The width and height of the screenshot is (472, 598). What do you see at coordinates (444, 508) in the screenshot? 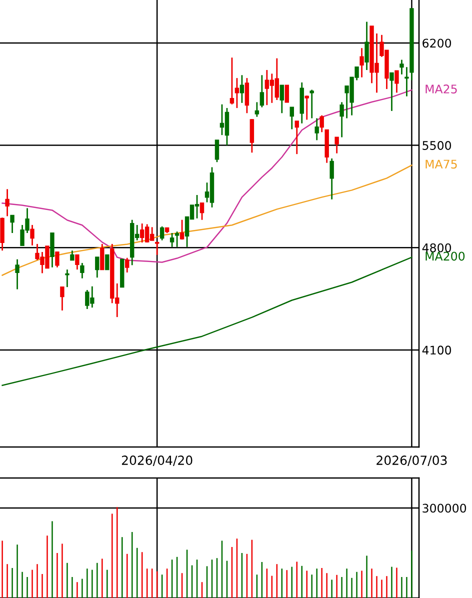
I see `y-tick-label: 300000` at bounding box center [444, 508].